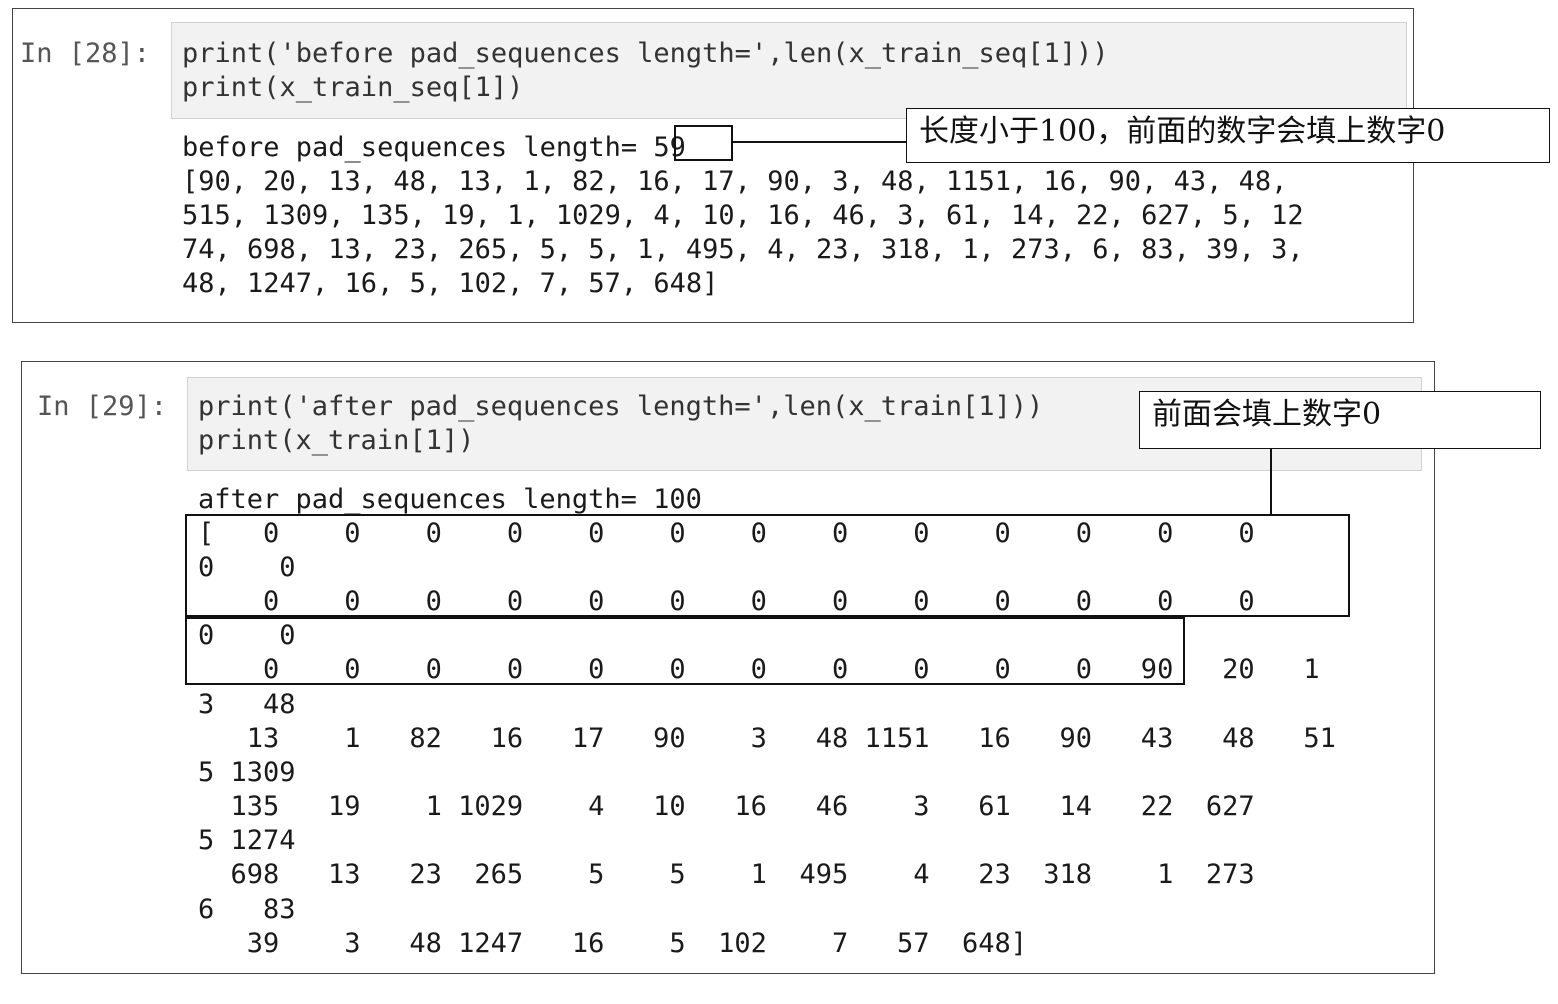 The height and width of the screenshot is (1004, 1558). Describe the element at coordinates (247, 567) in the screenshot. I see `cell-29-output-line-3: 0 0` at that location.